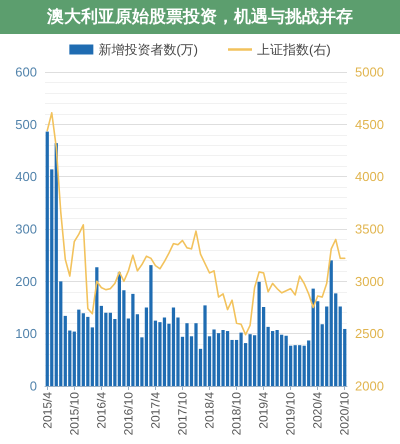 The height and width of the screenshot is (444, 400). What do you see at coordinates (26, 229) in the screenshot?
I see `y-tick-label: 300` at bounding box center [26, 229].